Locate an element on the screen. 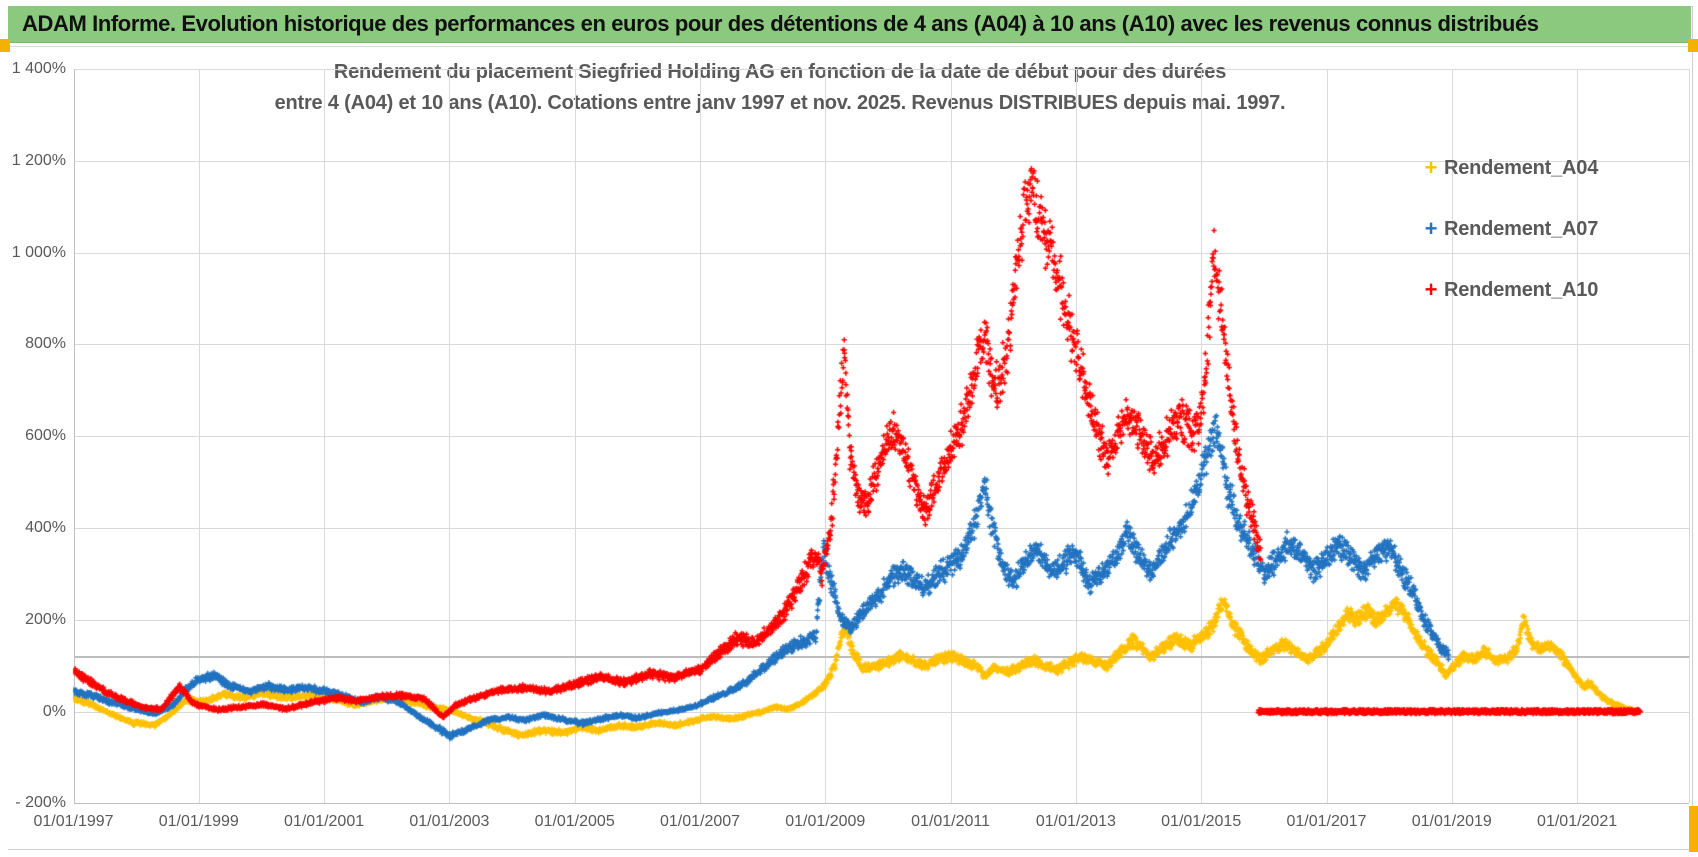 The image size is (1698, 857). legend-item-rendement_a04: + Rendement_A04 is located at coordinates (1533, 168).